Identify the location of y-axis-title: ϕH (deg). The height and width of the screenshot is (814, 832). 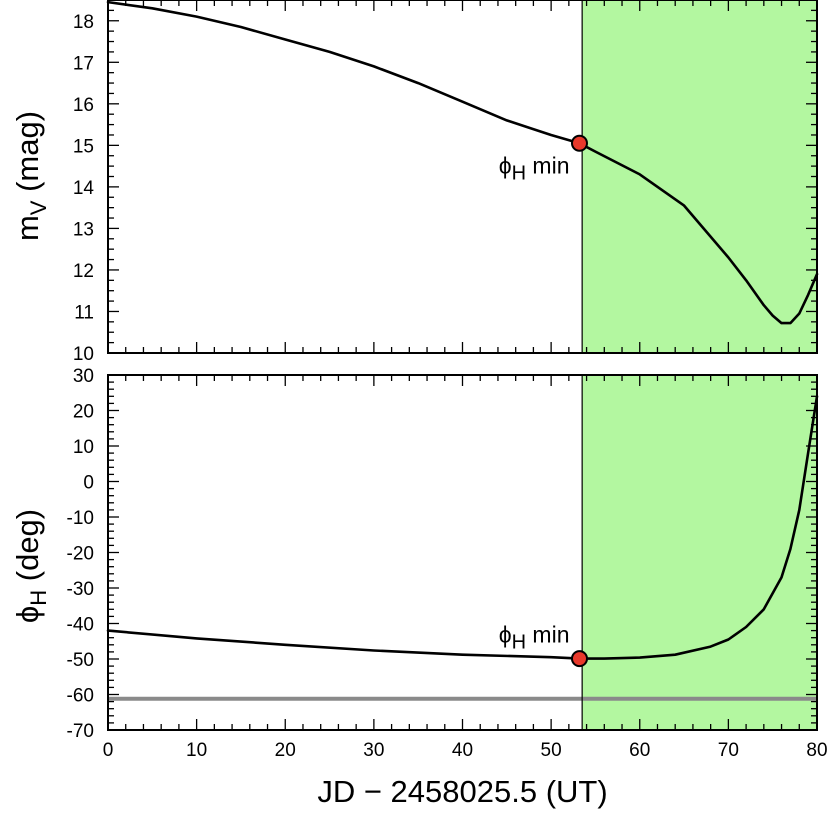
(30, 566).